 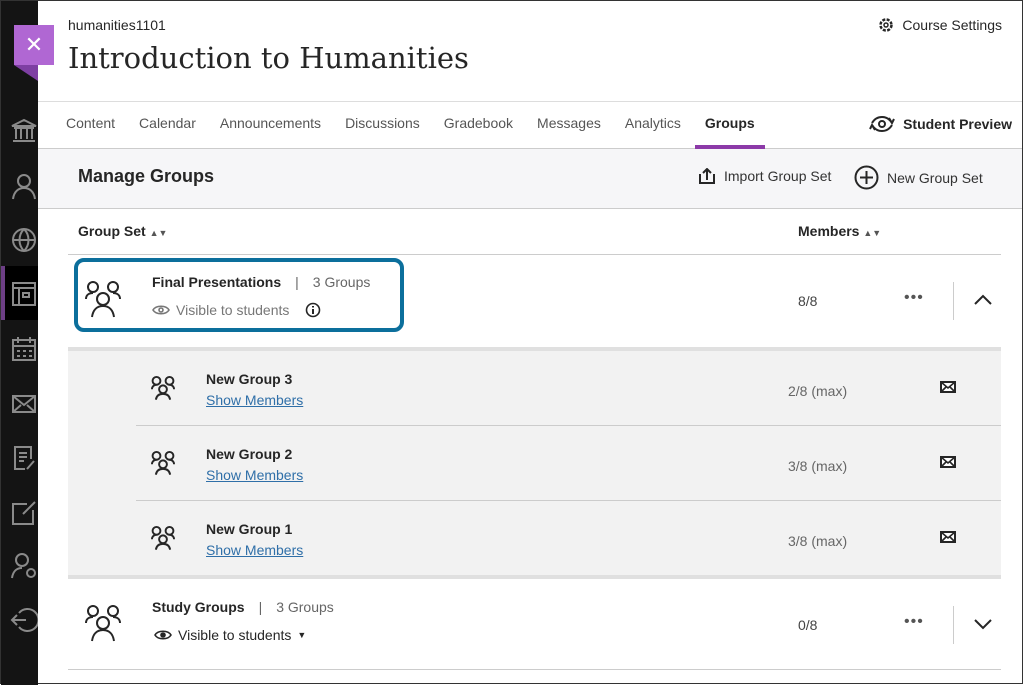 What do you see at coordinates (983, 300) in the screenshot?
I see `chevron-up-icon` at bounding box center [983, 300].